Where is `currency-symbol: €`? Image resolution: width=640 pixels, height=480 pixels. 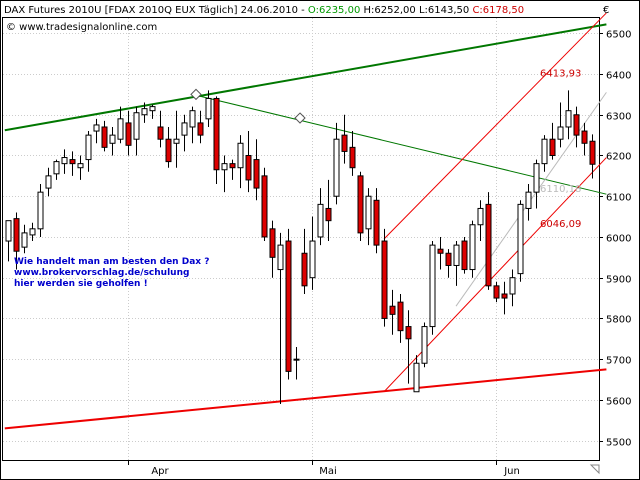 currency-symbol: € is located at coordinates (606, 10).